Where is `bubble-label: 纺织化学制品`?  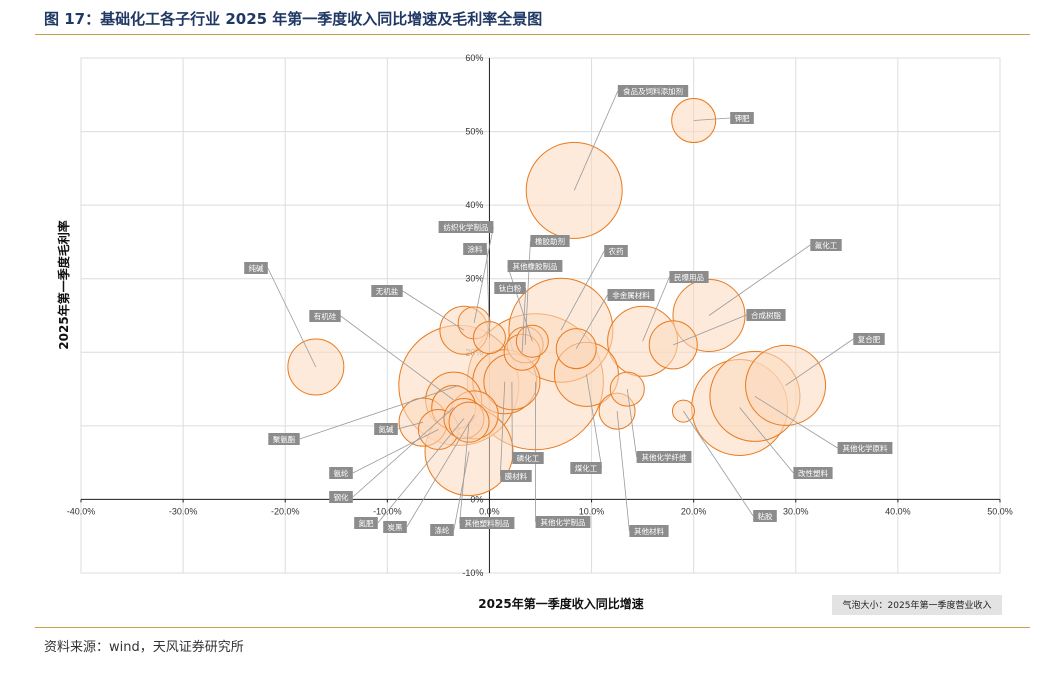
bubble-label: 纺织化学制品 is located at coordinates (466, 227).